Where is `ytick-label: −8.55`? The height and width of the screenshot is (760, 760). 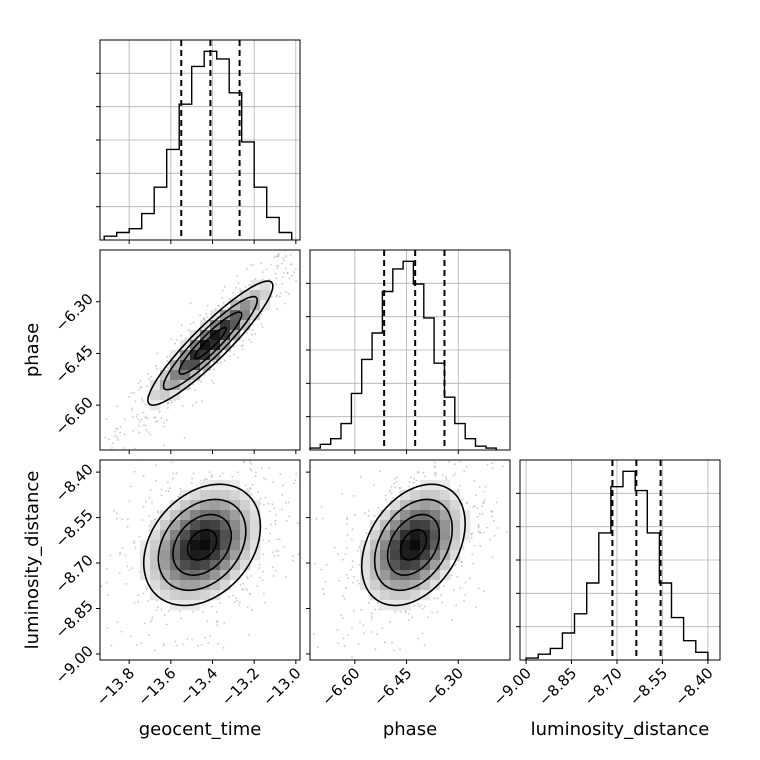
ytick-label: −8.55 is located at coordinates (74, 528).